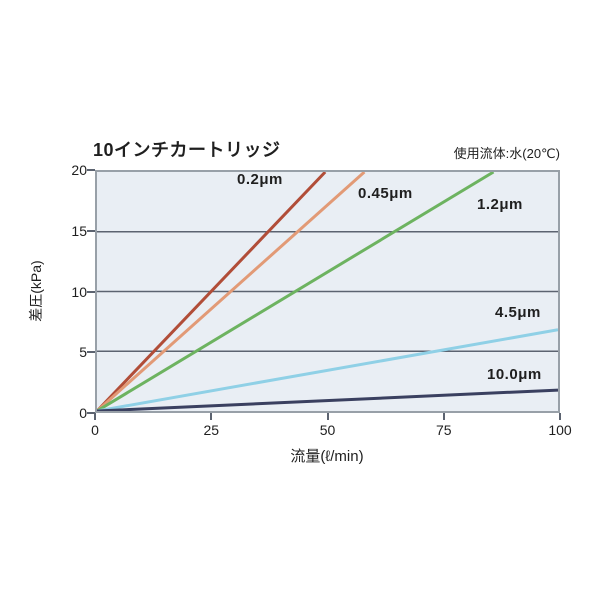 The height and width of the screenshot is (600, 600). What do you see at coordinates (36, 291) in the screenshot?
I see `y-axis-title: 差圧(kPa)` at bounding box center [36, 291].